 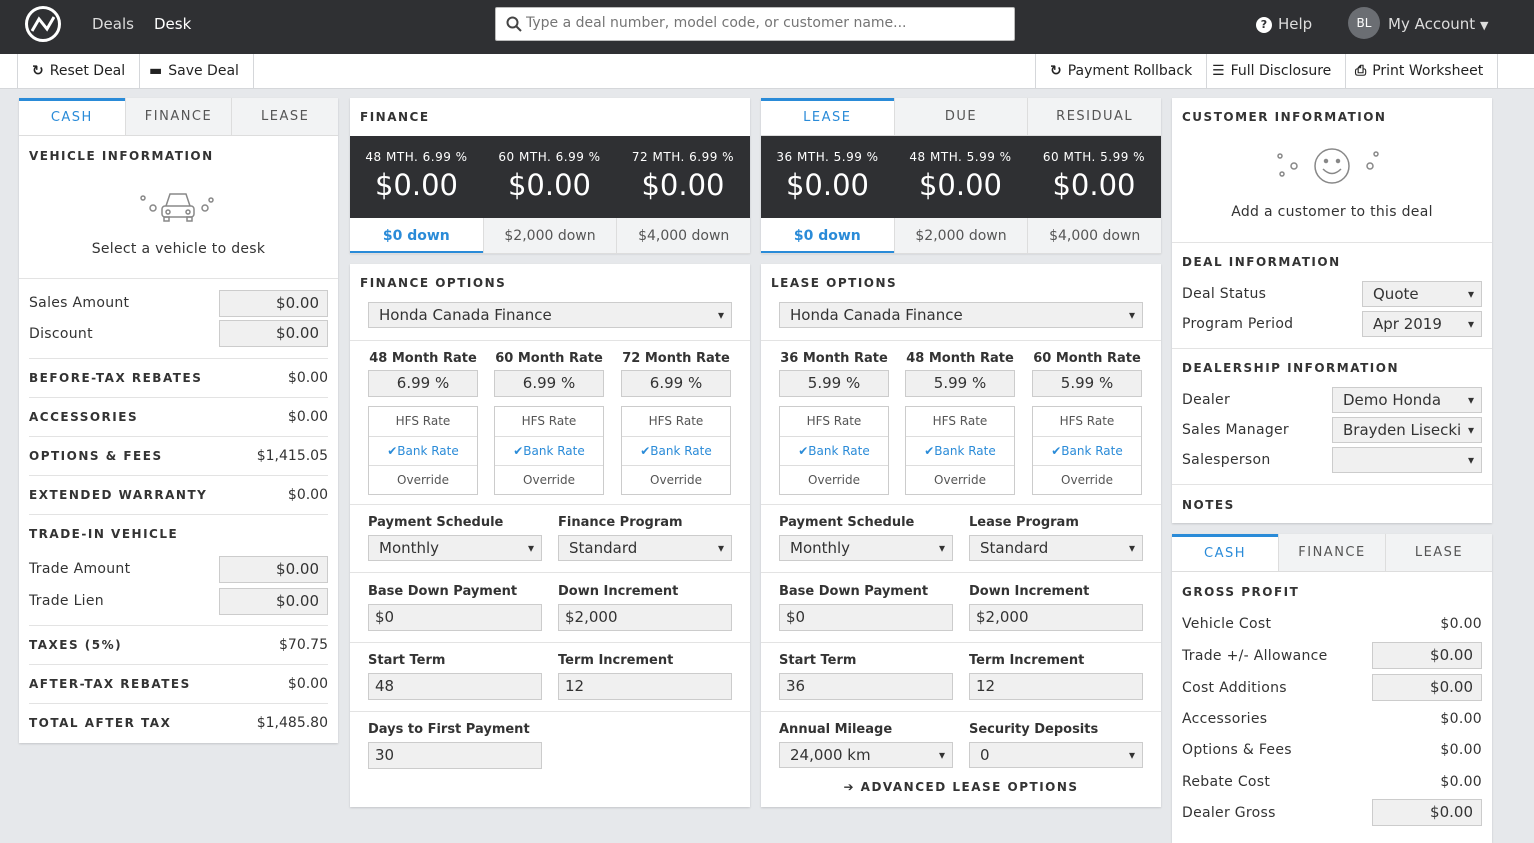 I want to click on finance-lender-select: Honda Canada Finance, so click(x=550, y=315).